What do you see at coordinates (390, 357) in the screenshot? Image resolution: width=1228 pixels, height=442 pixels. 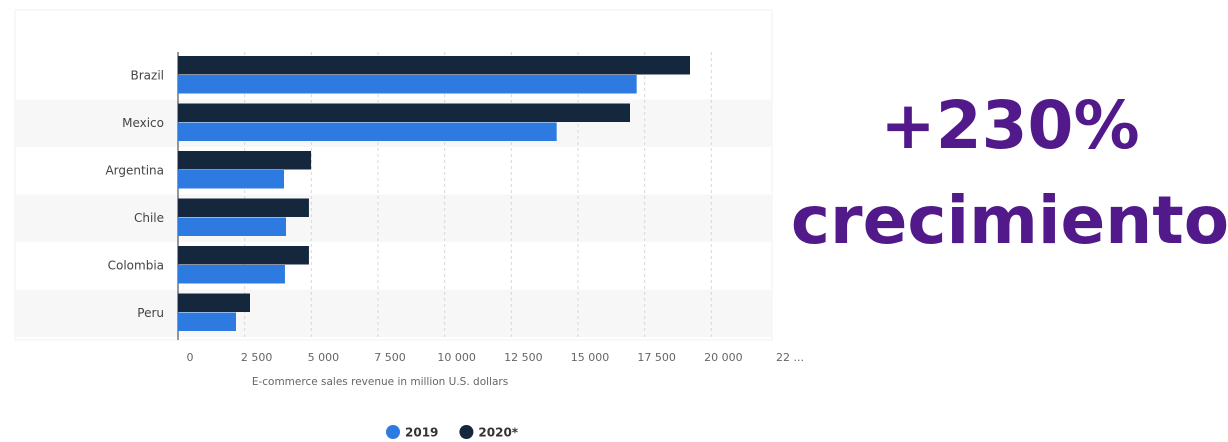 I see `x-tick-label: 7 500` at bounding box center [390, 357].